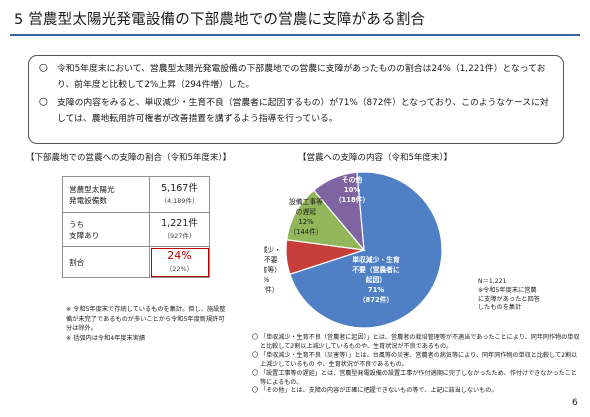  I want to click on pie-note-line: ※令和5年度末に営農, so click(507, 290).